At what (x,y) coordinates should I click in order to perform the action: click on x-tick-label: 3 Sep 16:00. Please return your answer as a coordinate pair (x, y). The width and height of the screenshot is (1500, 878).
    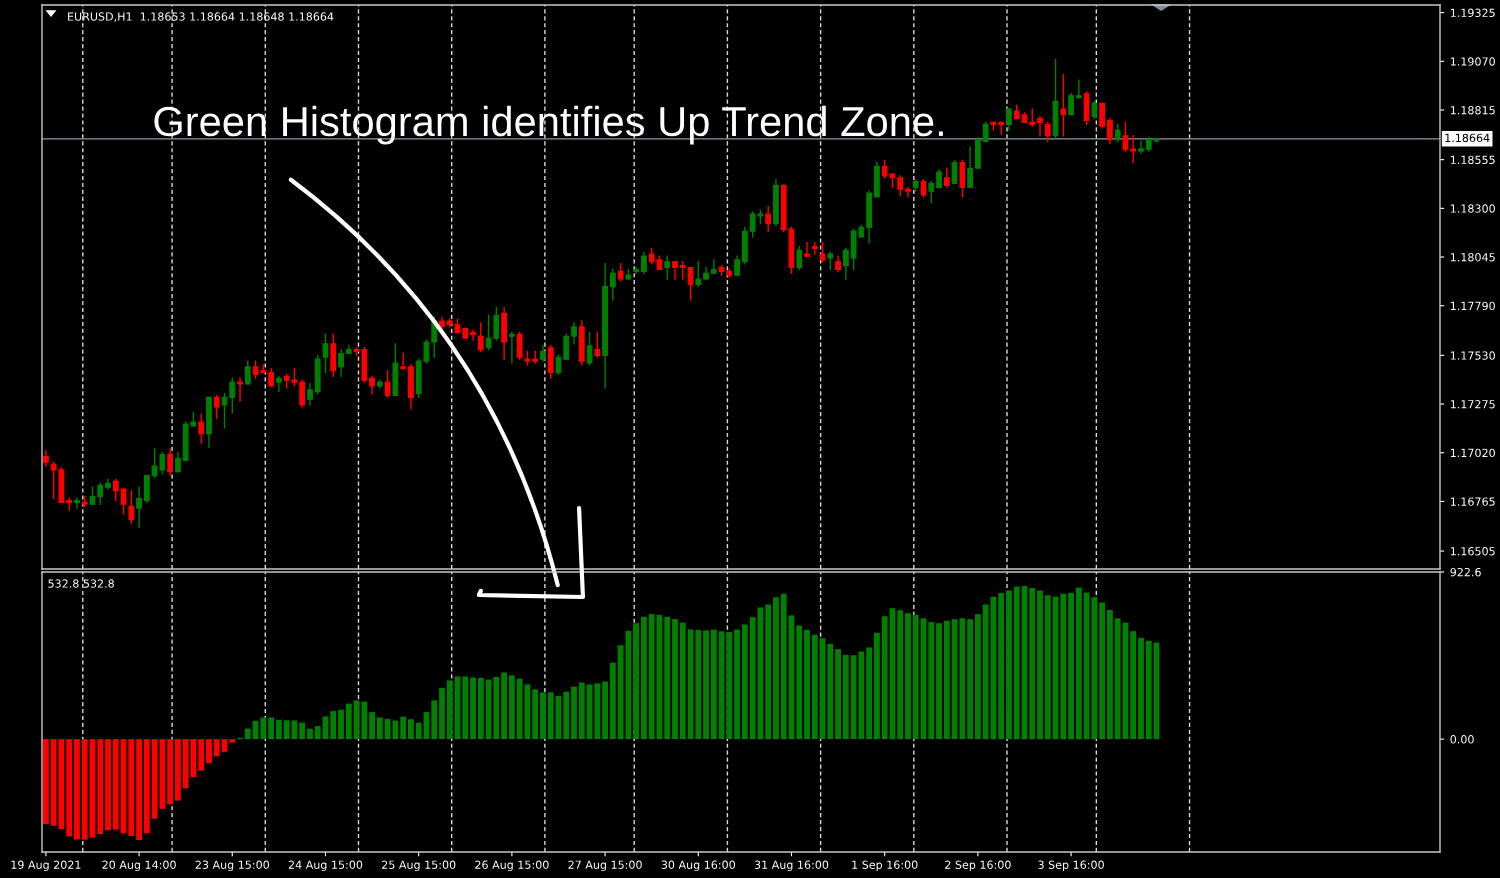
    Looking at the image, I should click on (1071, 866).